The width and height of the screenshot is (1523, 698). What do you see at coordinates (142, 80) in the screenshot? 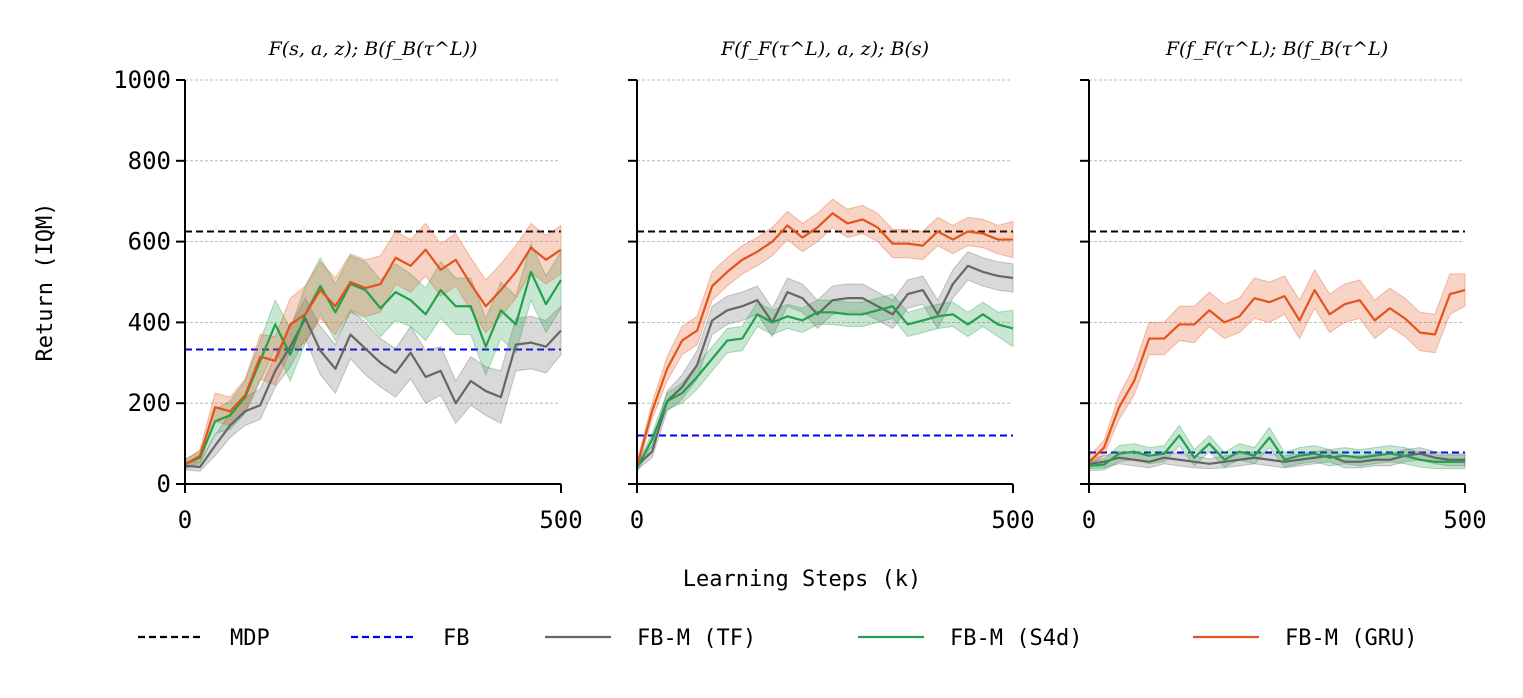
I see `y-tick-label: 1000` at bounding box center [142, 80].